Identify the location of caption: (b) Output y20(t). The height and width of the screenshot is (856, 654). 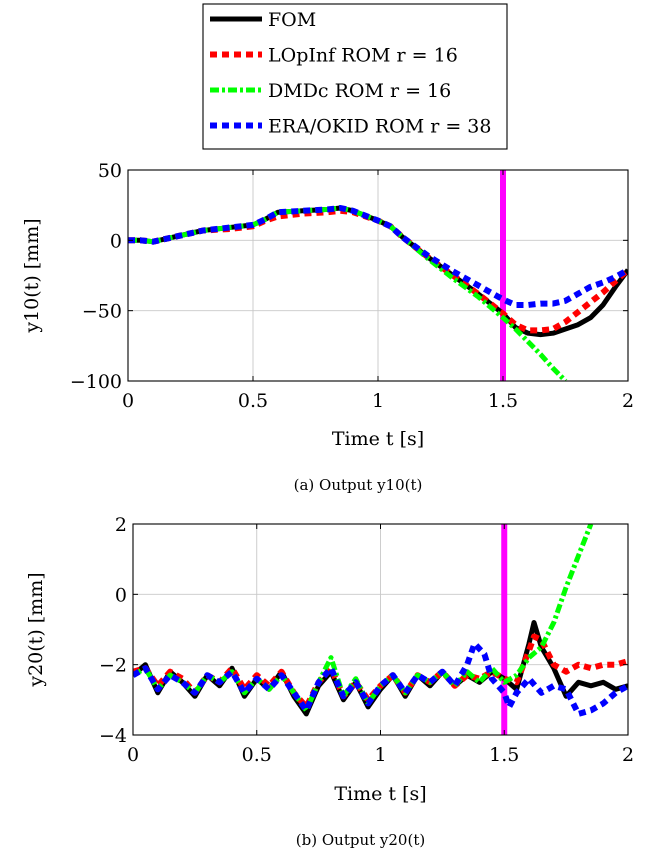
(360, 840).